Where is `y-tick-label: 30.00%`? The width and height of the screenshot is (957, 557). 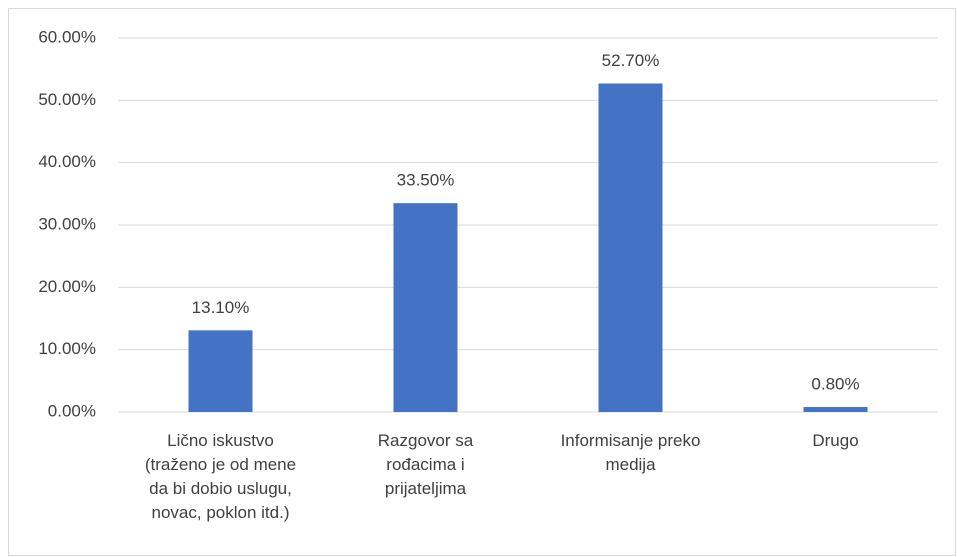
y-tick-label: 30.00% is located at coordinates (67, 223).